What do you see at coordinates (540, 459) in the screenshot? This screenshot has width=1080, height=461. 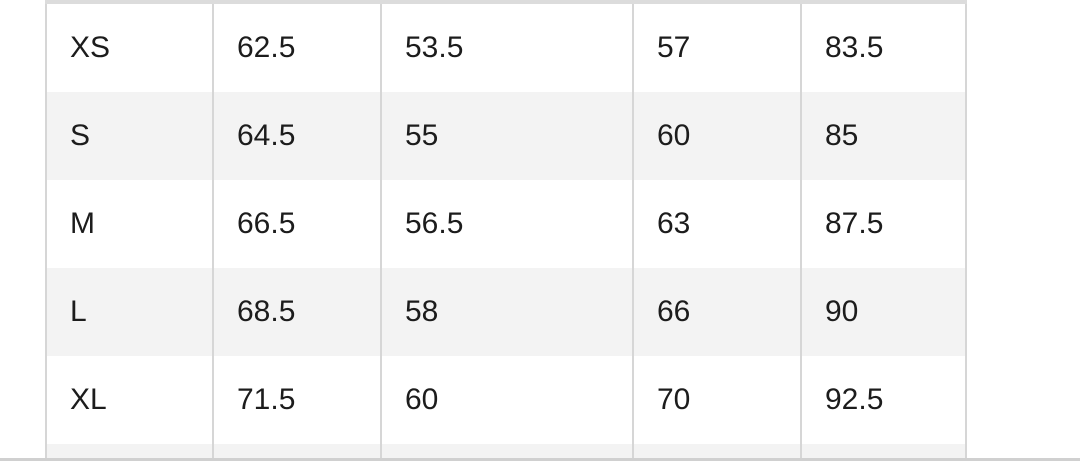 I see `bottom-divider` at bounding box center [540, 459].